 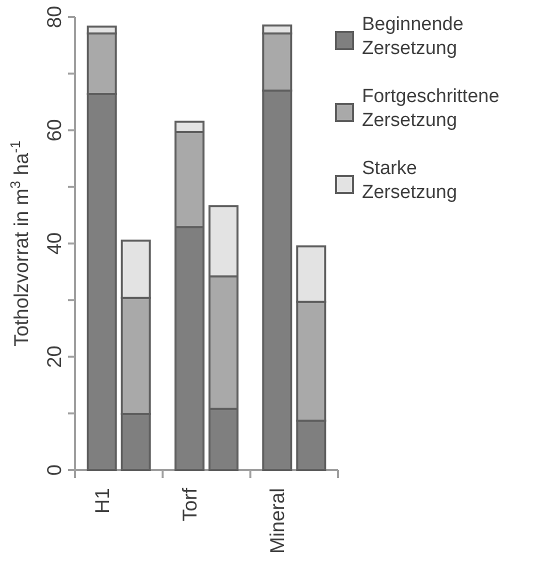 I want to click on x-tick-label: Torf, so click(x=191, y=505).